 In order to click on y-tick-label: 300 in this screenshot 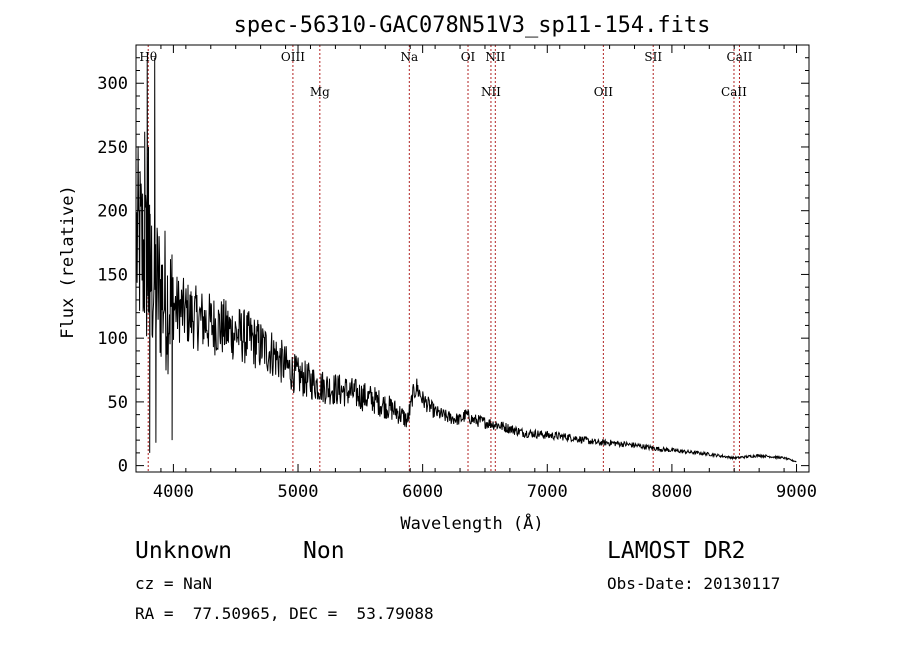, I will do `click(112, 84)`.